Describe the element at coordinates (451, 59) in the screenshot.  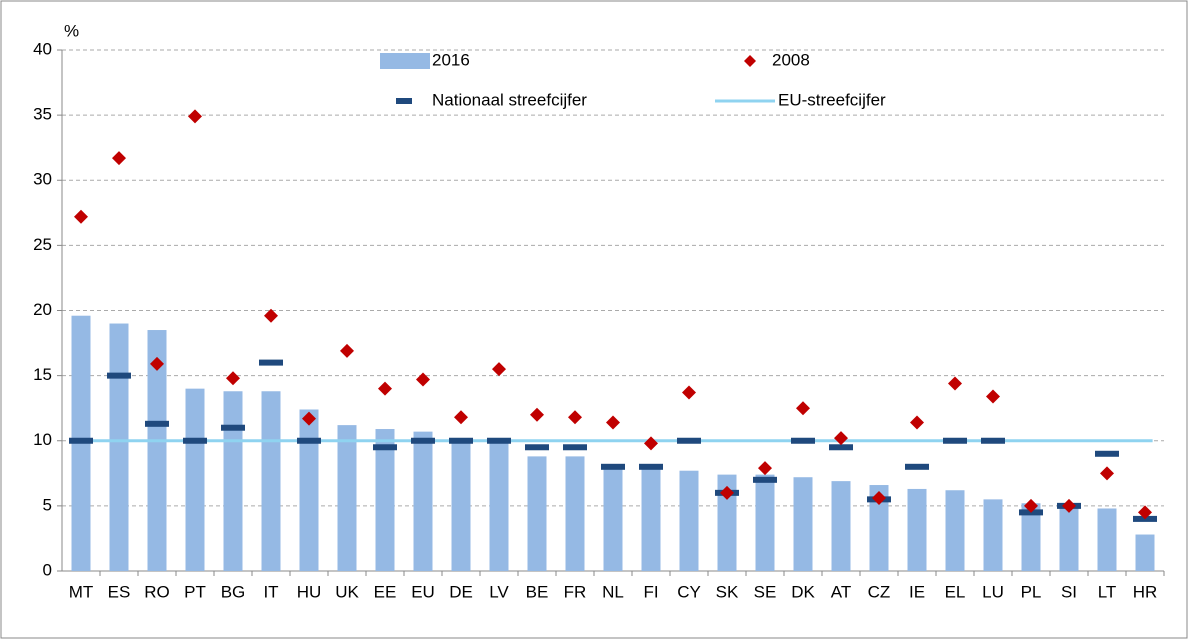
I see `legend-label: 2016` at that location.